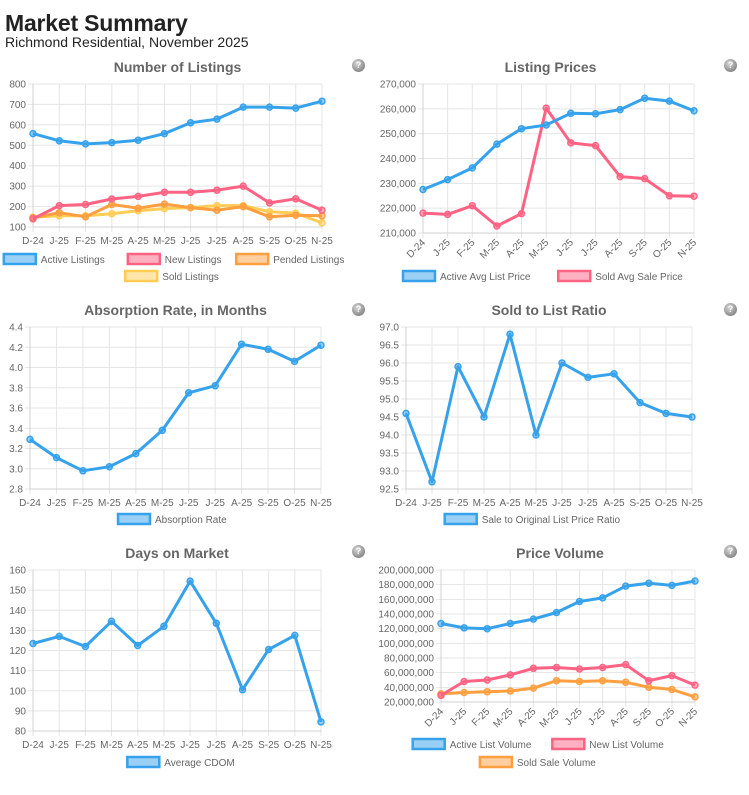 The image size is (749, 795). What do you see at coordinates (466, 276) in the screenshot?
I see `legend-item-active-avg-list-price: Active Avg List Price` at bounding box center [466, 276].